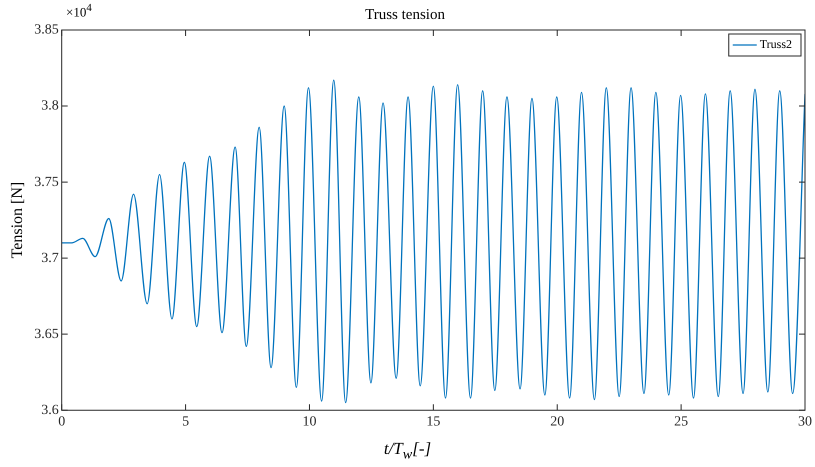  What do you see at coordinates (50, 258) in the screenshot?
I see `y-tick-label: 3.7` at bounding box center [50, 258].